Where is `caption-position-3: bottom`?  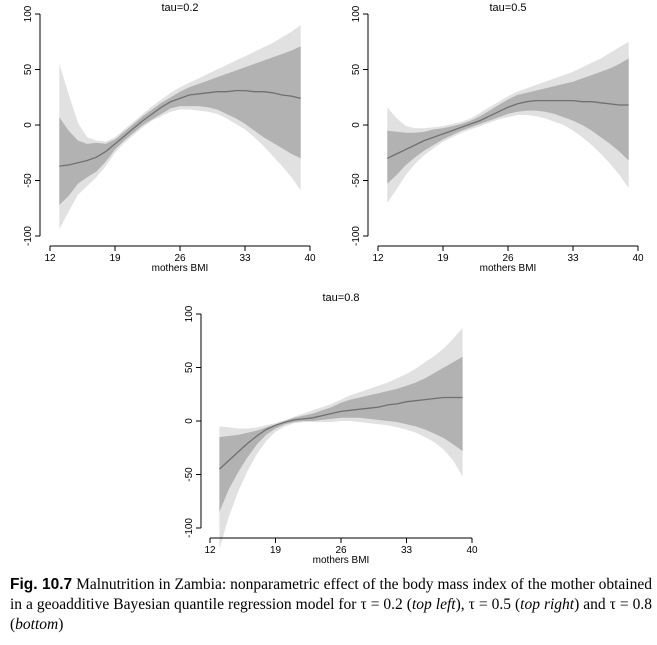
caption-position-3: bottom is located at coordinates (37, 624).